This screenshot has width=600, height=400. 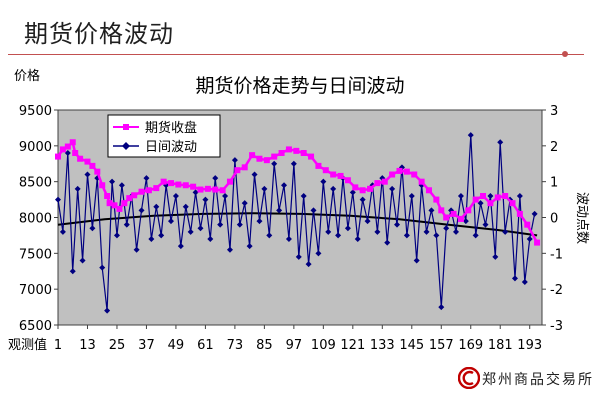 What do you see at coordinates (565, 54) in the screenshot?
I see `title-divider-dot` at bounding box center [565, 54].